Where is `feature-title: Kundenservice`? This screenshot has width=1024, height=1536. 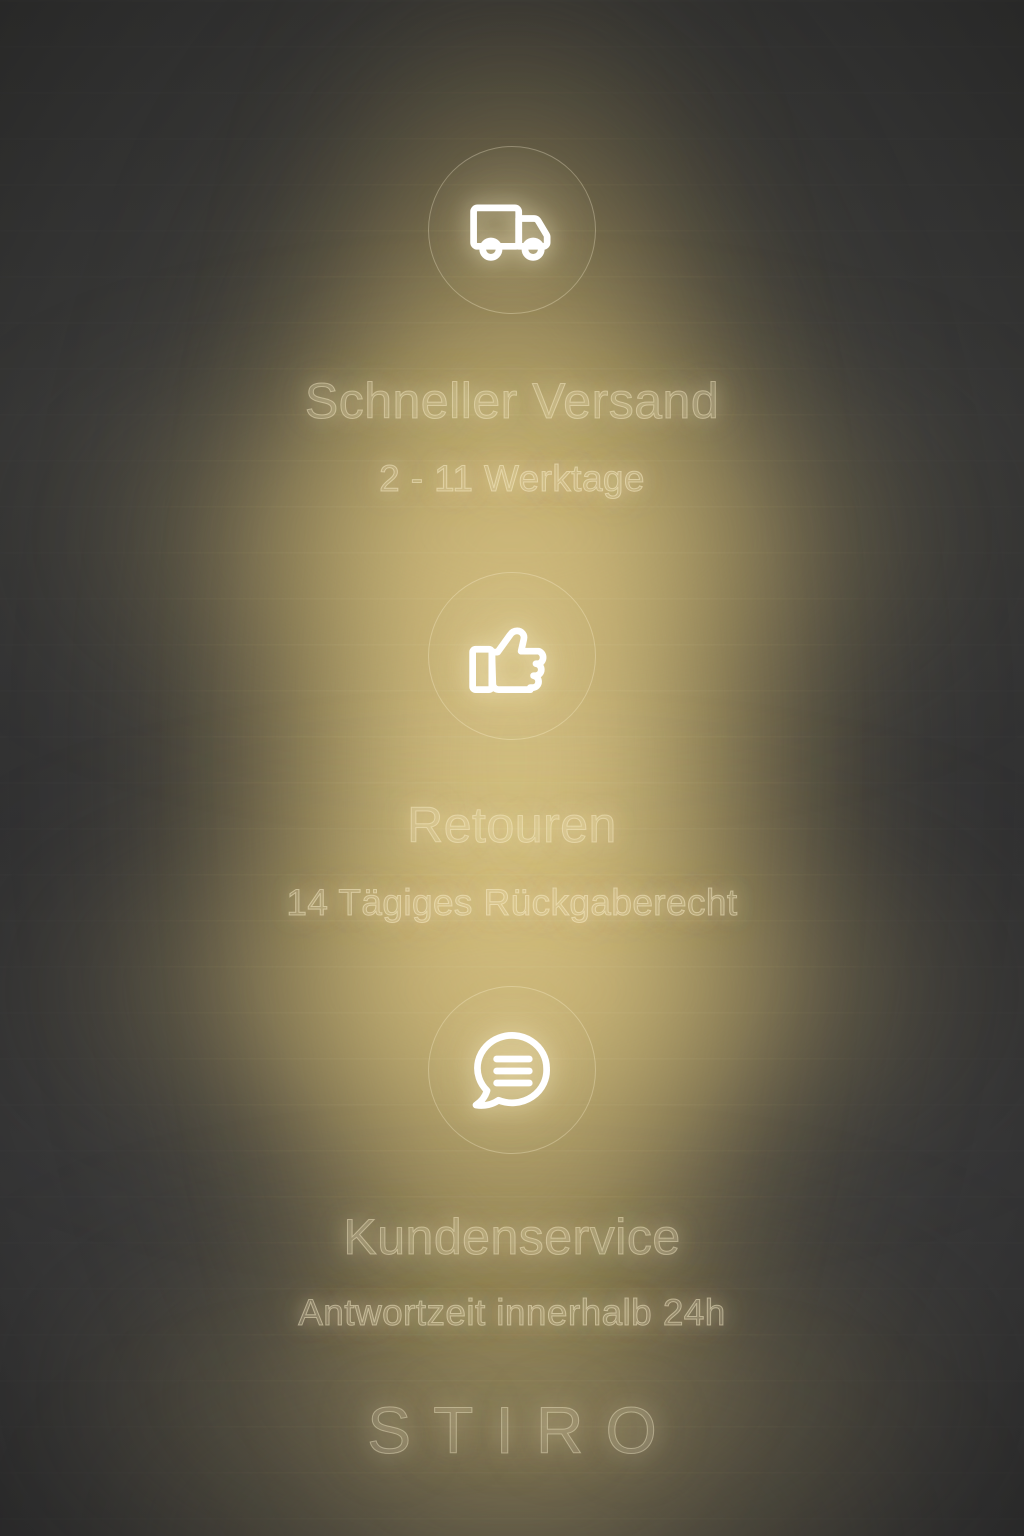 feature-title: Kundenservice is located at coordinates (512, 1237).